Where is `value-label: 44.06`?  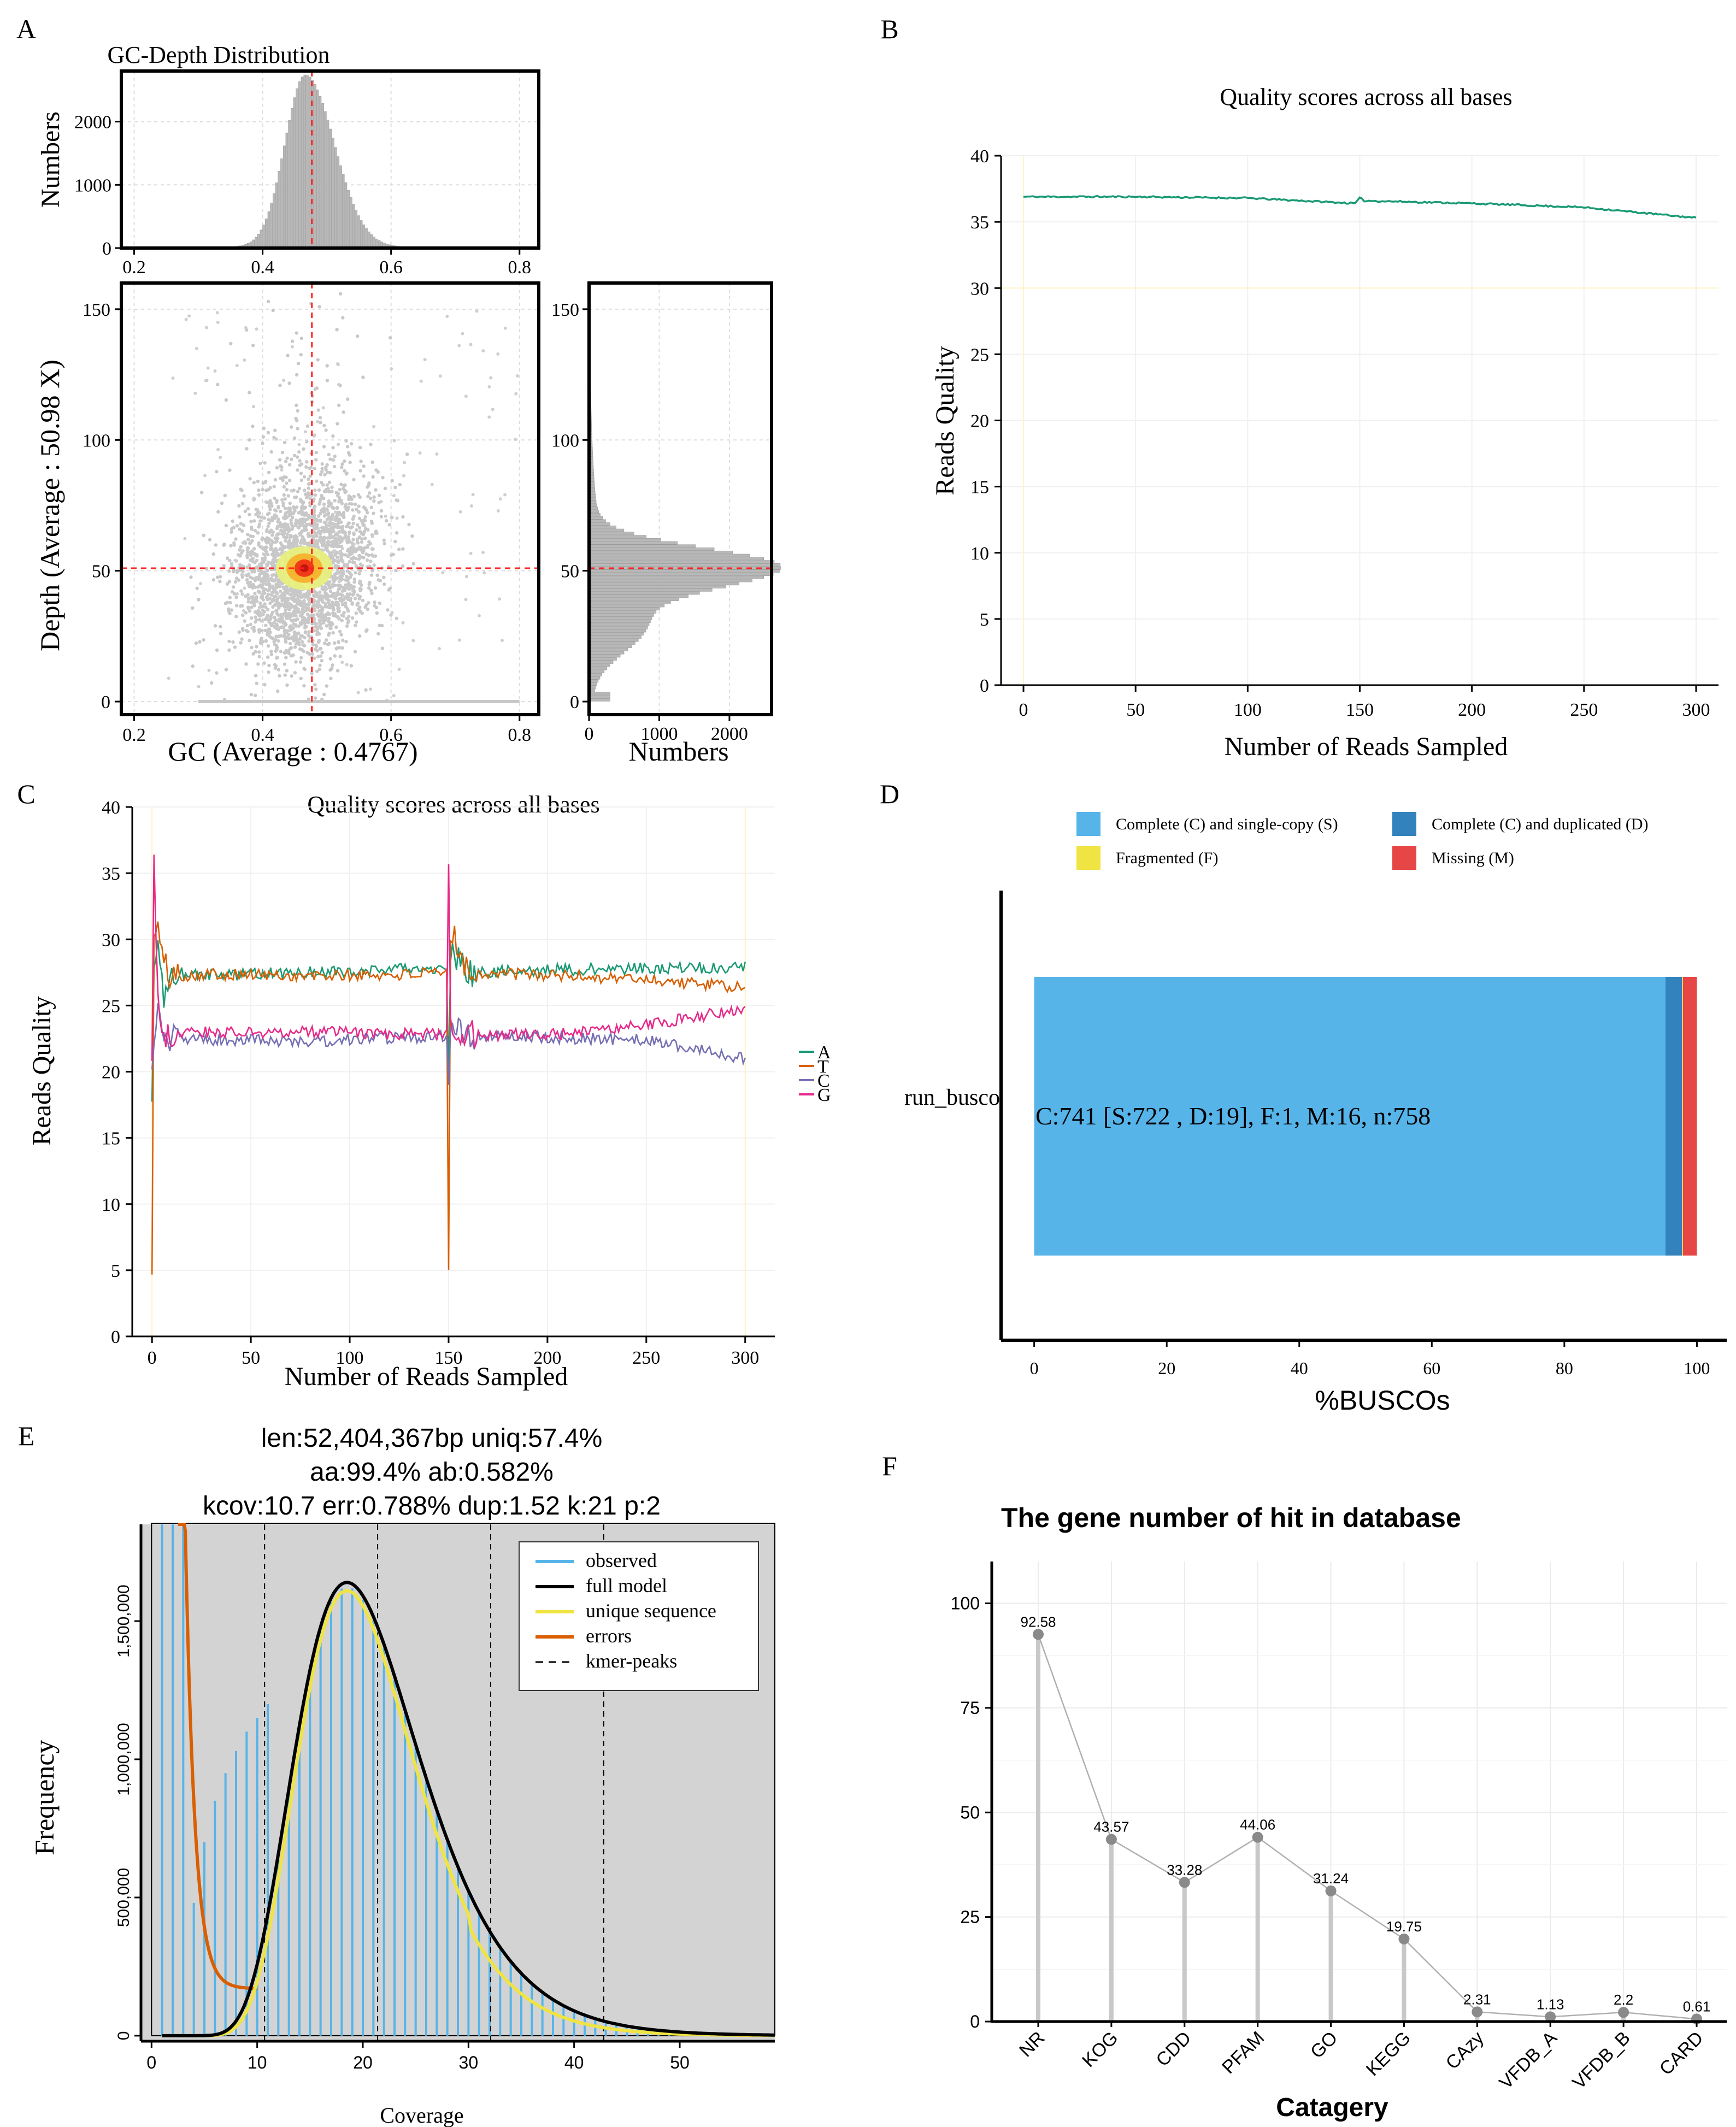
value-label: 44.06 is located at coordinates (1257, 1825).